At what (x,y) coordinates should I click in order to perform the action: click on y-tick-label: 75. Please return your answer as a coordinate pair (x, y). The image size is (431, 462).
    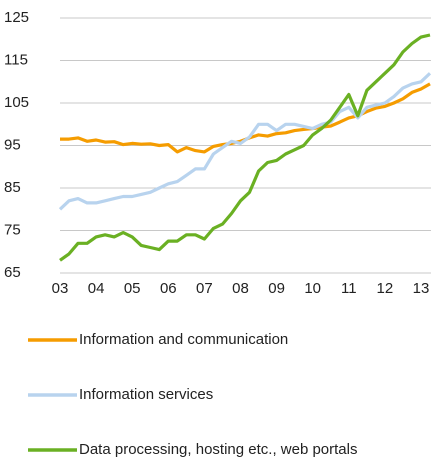
    Looking at the image, I should click on (12, 229).